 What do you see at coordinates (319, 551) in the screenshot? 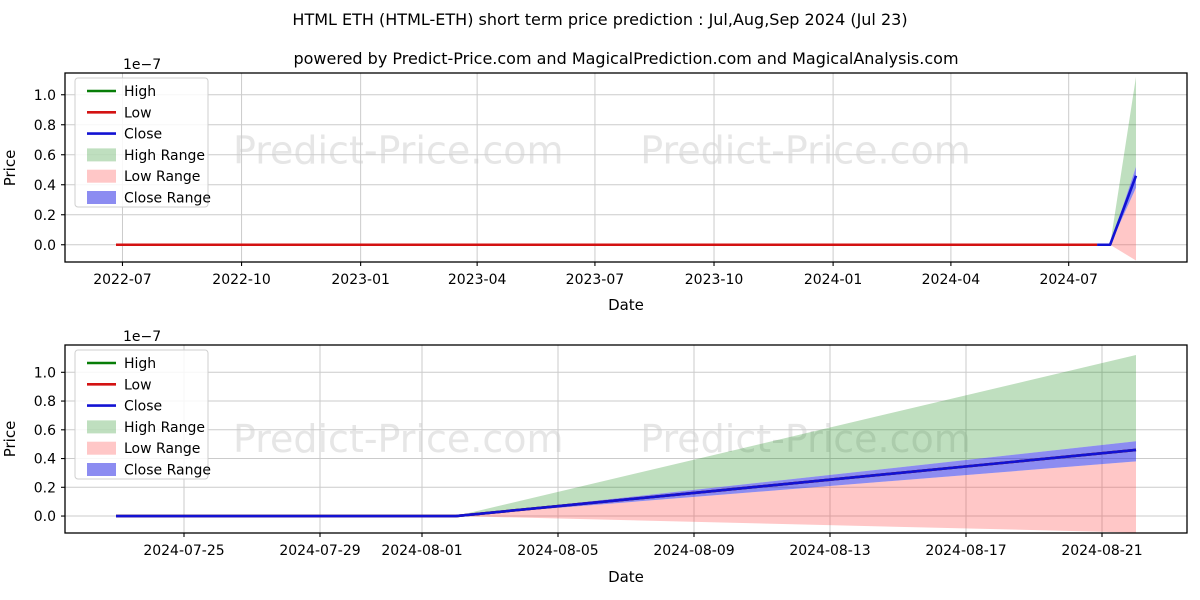
I see `x-tick-label: 2024-07-29` at bounding box center [319, 551].